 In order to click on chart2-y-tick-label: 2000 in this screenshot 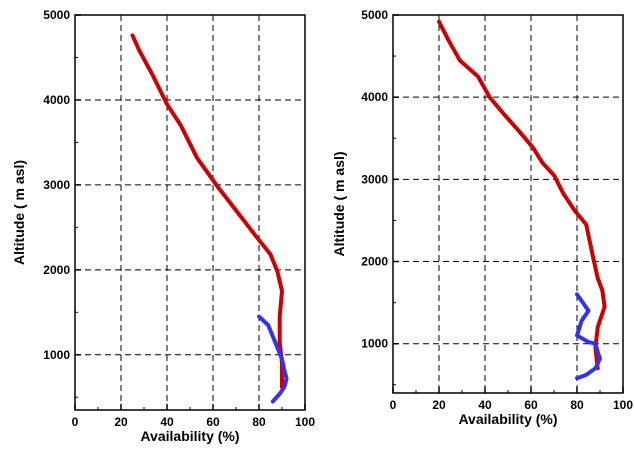, I will do `click(374, 262)`.